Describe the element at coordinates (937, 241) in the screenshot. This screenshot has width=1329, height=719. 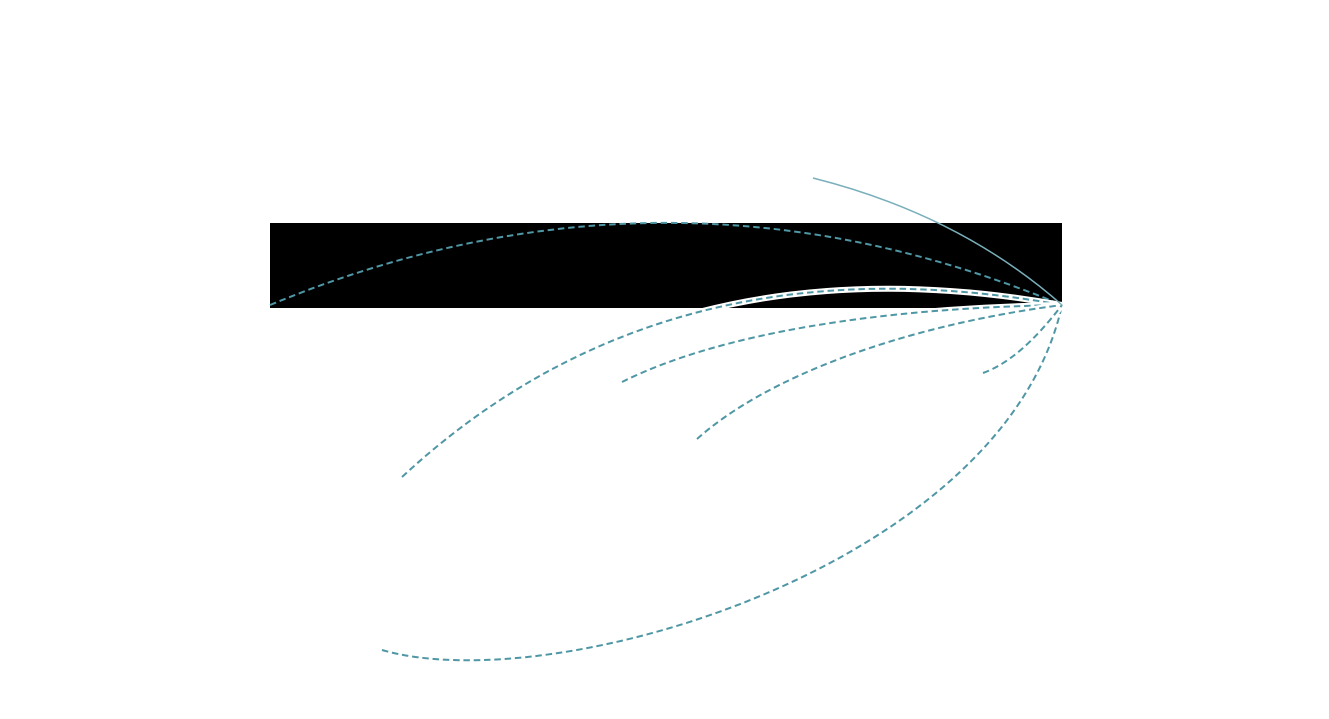
I see `arc-solid-top` at that location.